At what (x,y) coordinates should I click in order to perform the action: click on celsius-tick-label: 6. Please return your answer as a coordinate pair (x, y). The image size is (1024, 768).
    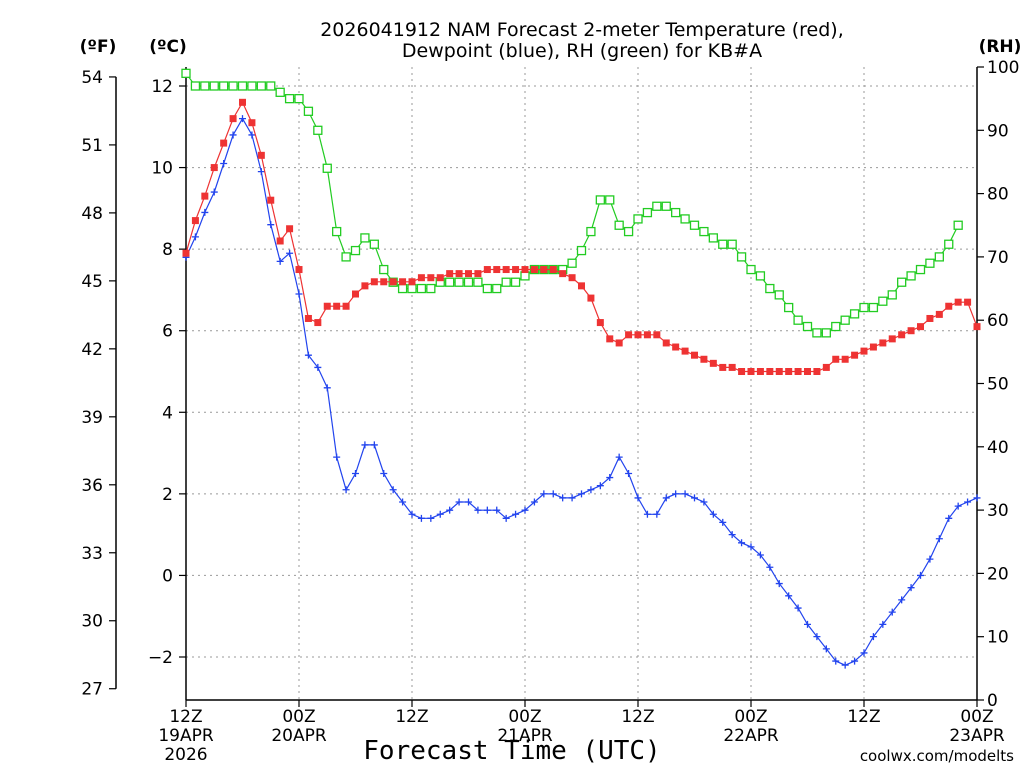
    Looking at the image, I should click on (167, 332).